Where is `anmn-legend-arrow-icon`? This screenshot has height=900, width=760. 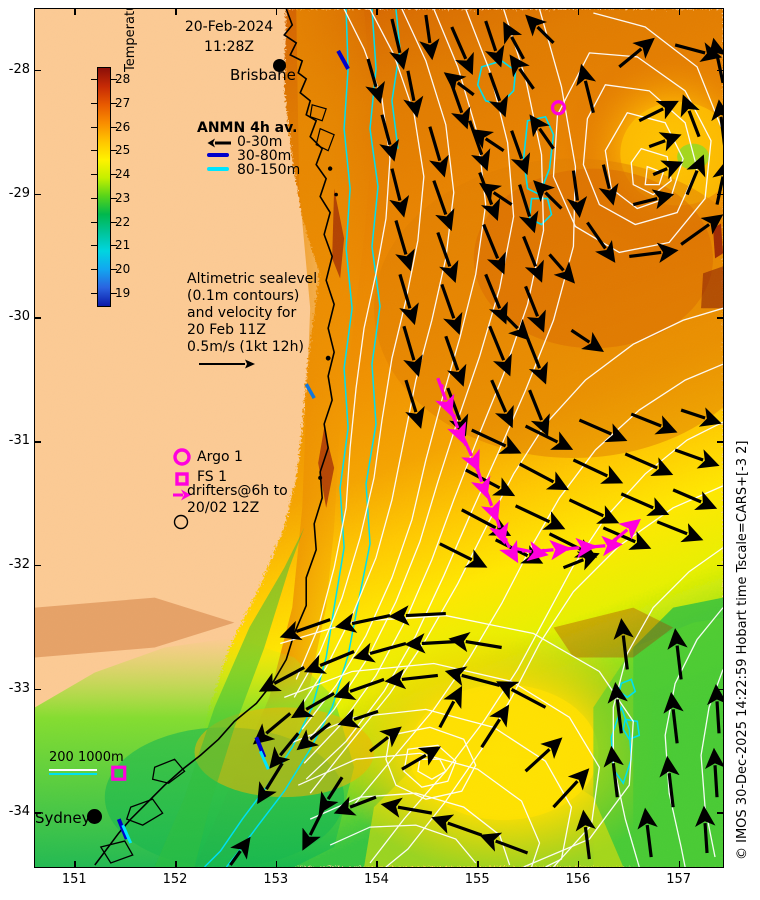
anmn-legend-arrow-icon is located at coordinates (219, 143).